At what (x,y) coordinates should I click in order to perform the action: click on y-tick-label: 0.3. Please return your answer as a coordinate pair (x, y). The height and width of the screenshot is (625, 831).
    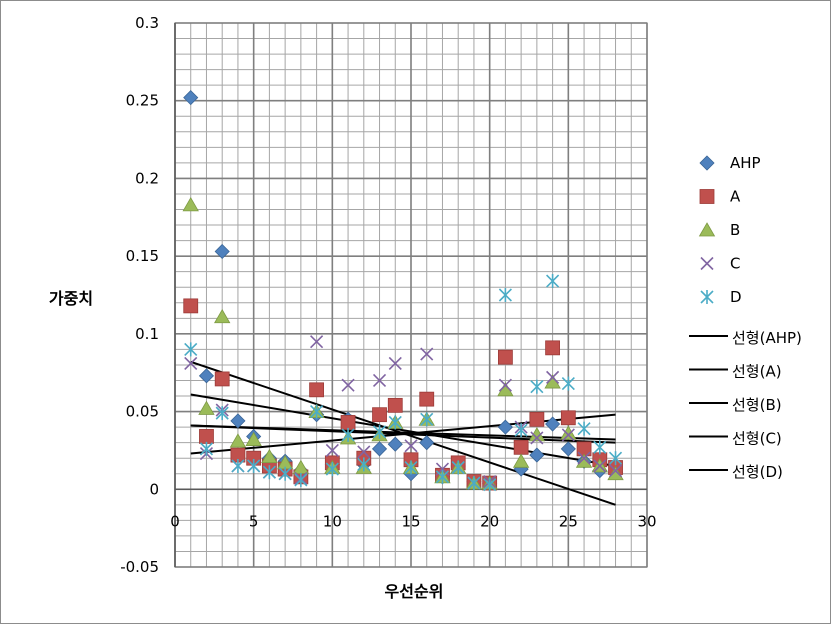
    Looking at the image, I should click on (147, 23).